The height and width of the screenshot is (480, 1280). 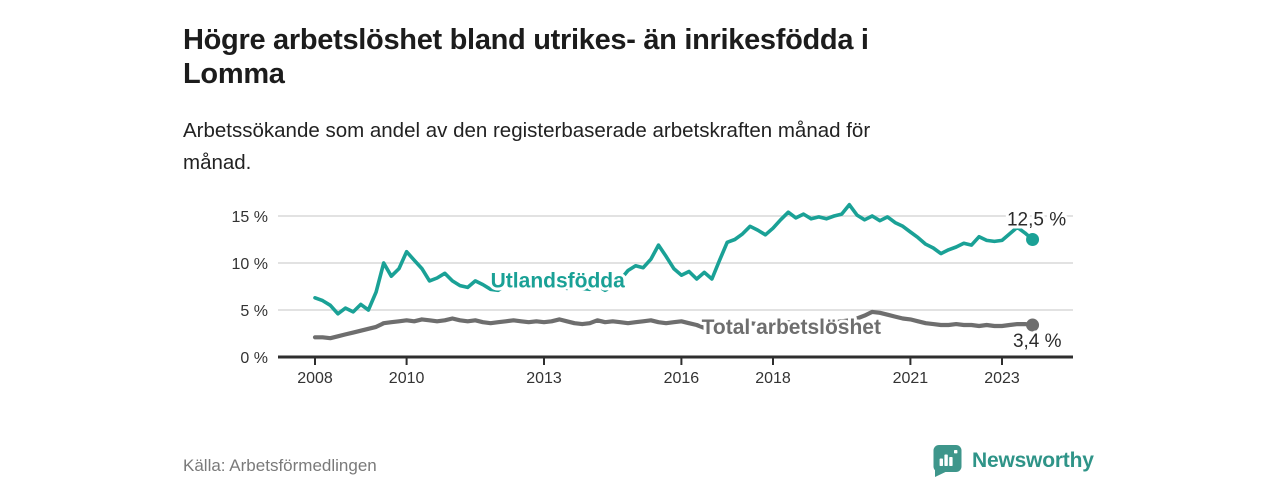 What do you see at coordinates (911, 378) in the screenshot?
I see `x-axis-tick-label: 2021` at bounding box center [911, 378].